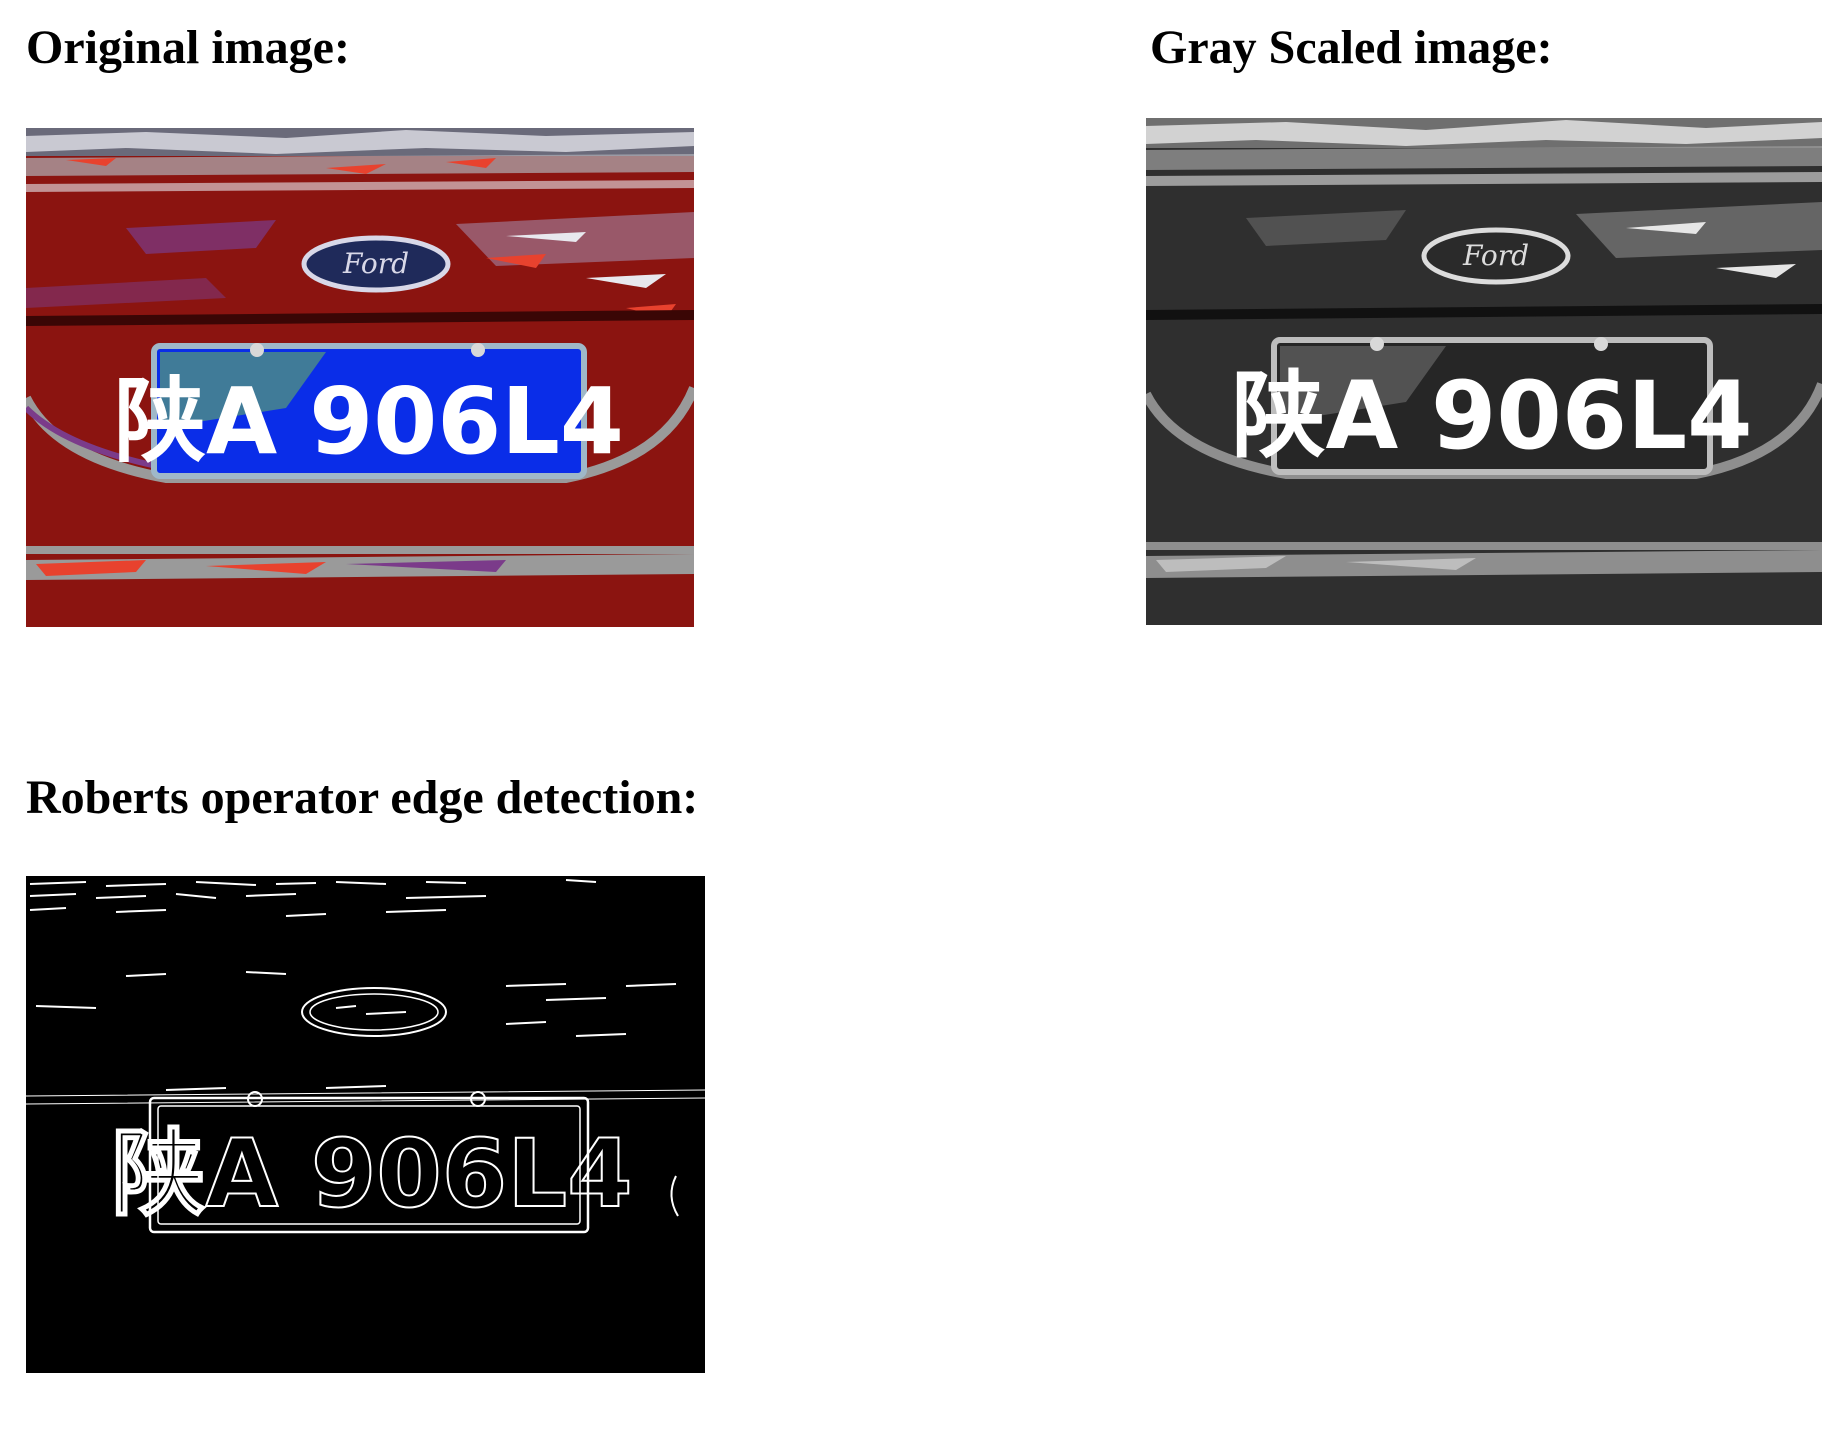 The width and height of the screenshot is (1838, 1454). Describe the element at coordinates (375, 263) in the screenshot. I see `original-logo-text: Ford` at that location.